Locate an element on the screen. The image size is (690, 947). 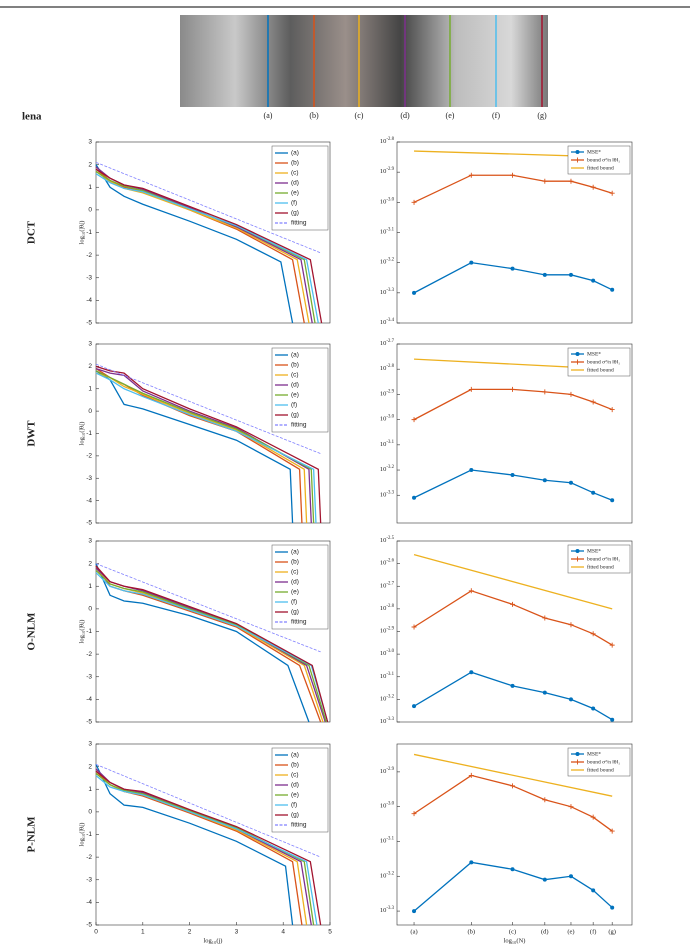
legend-label: (g) is located at coordinates (295, 815).